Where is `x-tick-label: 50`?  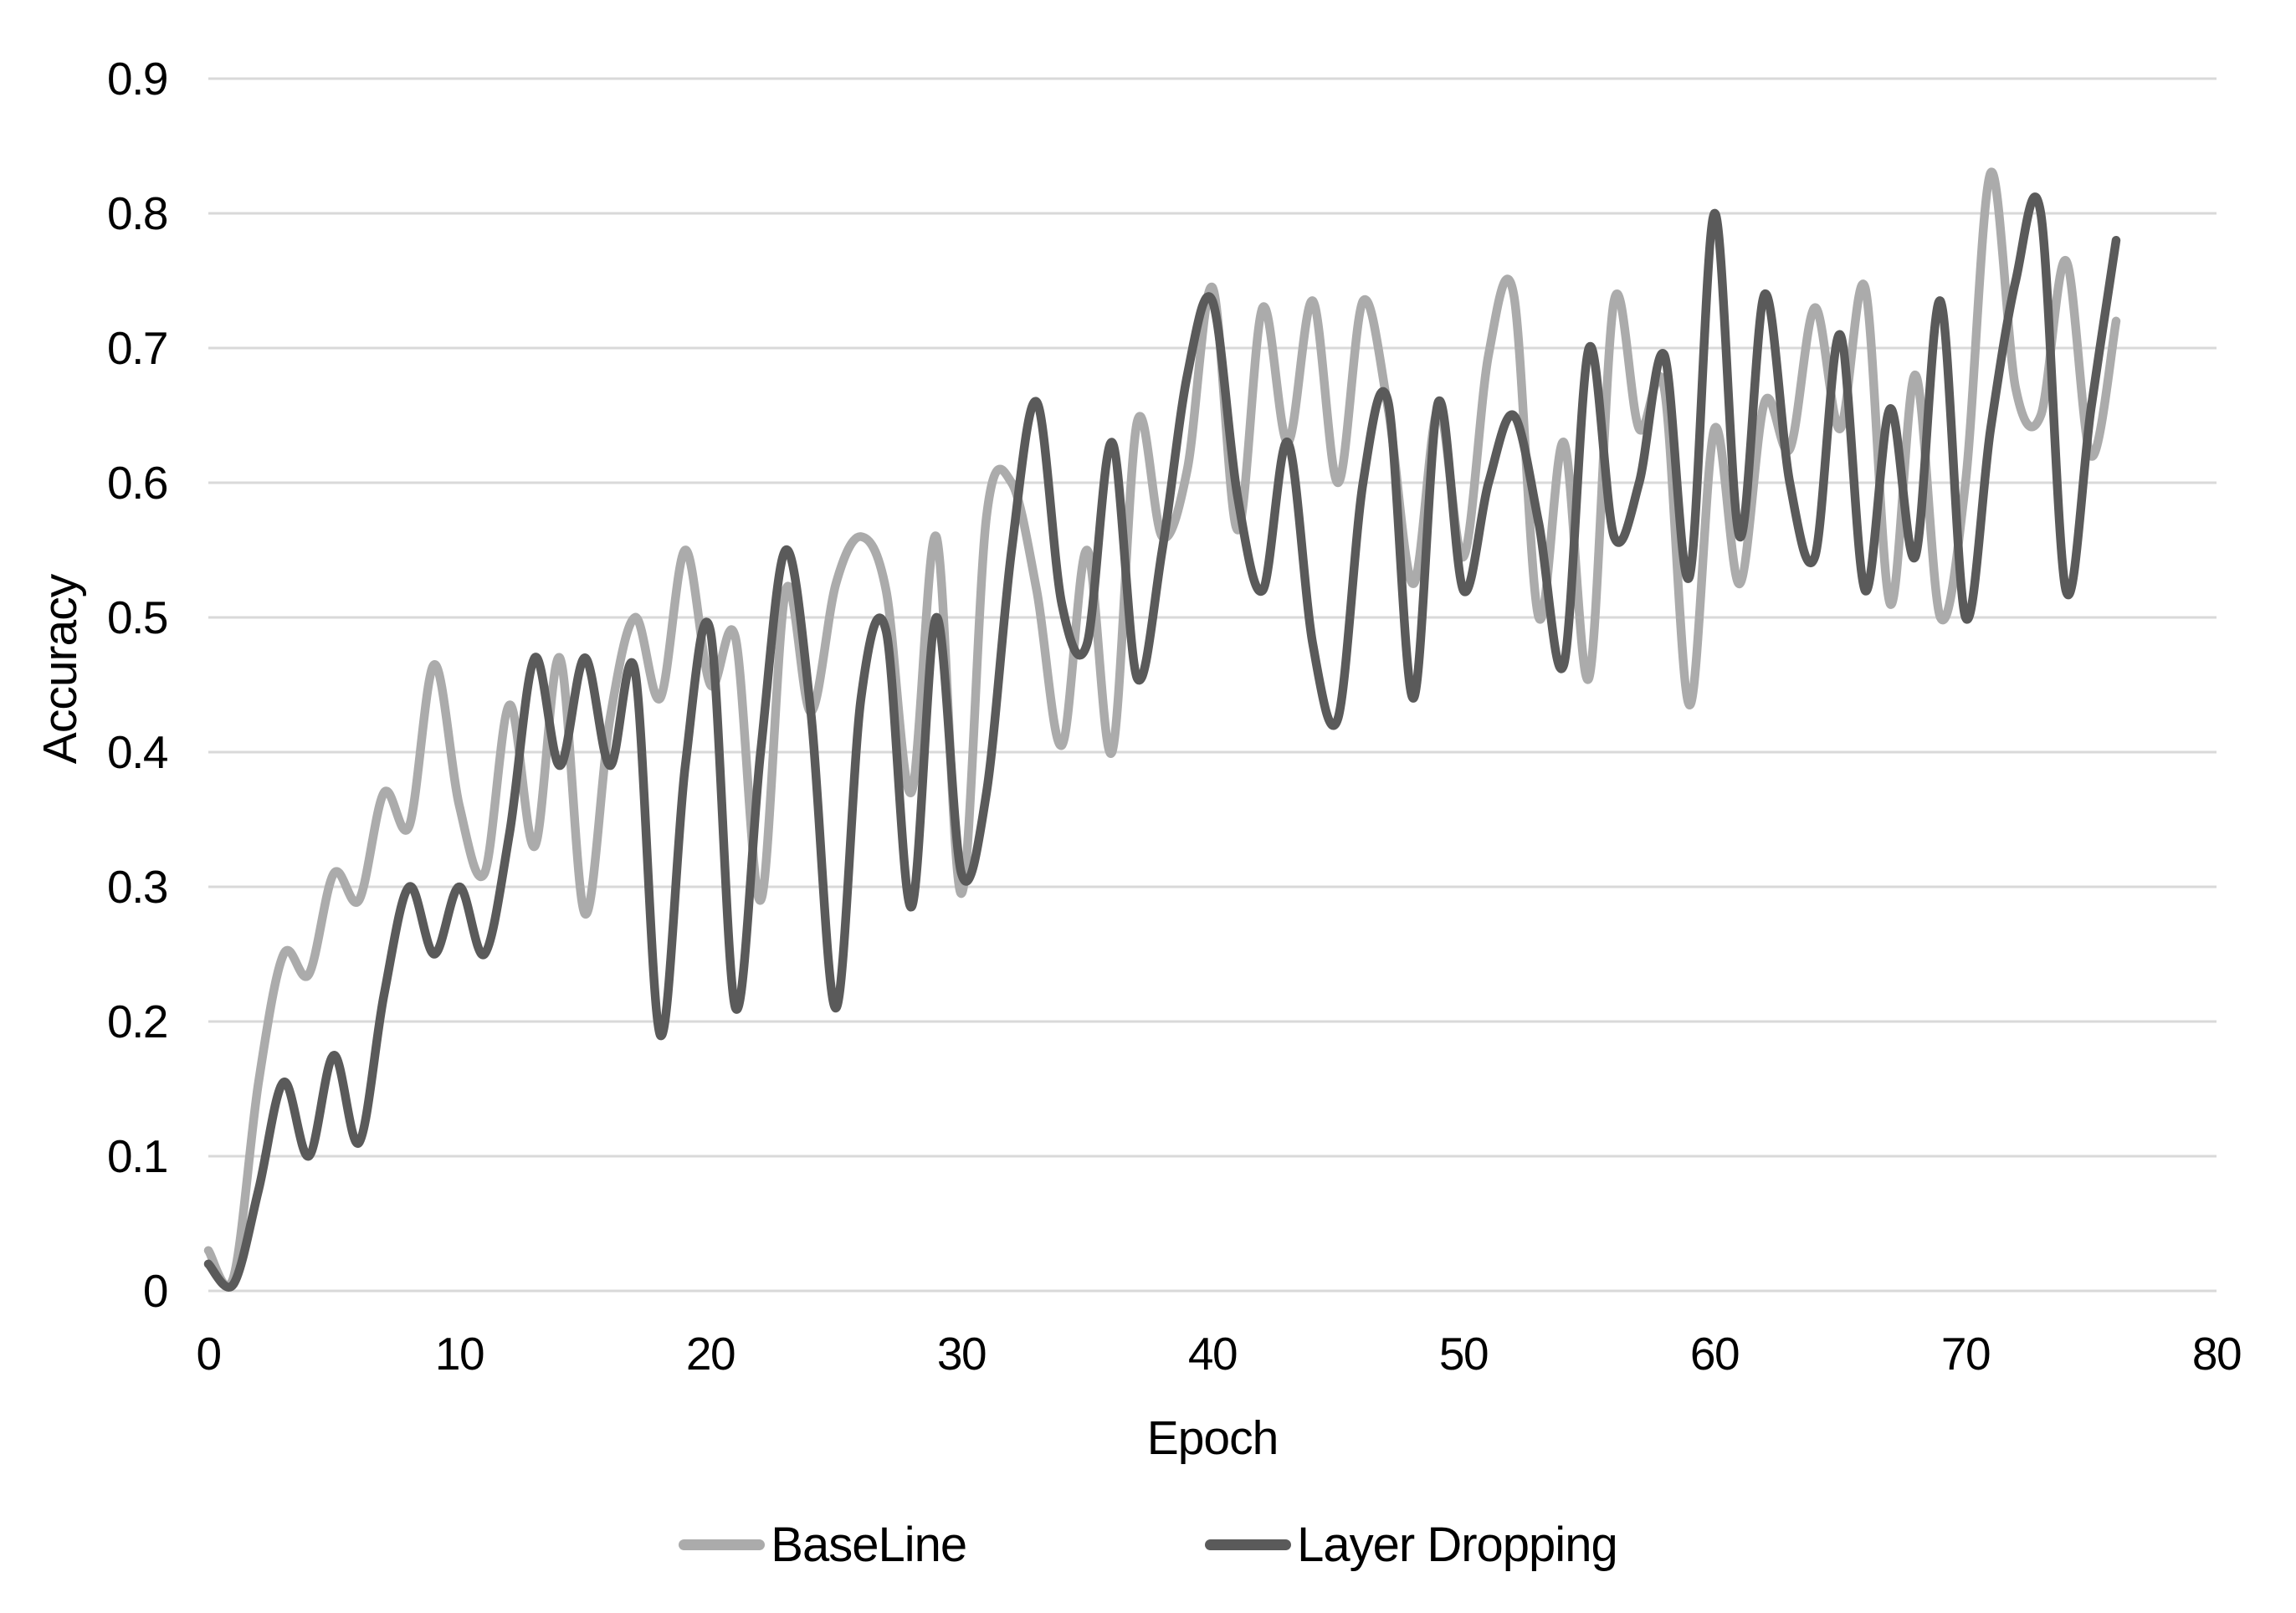
x-tick-label: 50 is located at coordinates (1463, 1354).